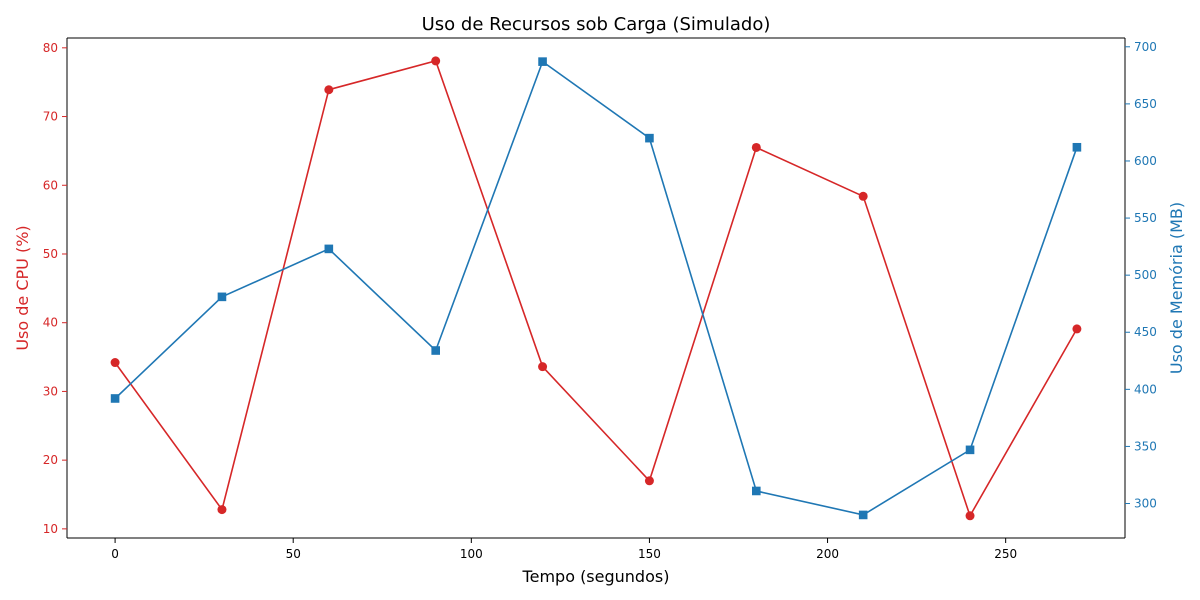 Image resolution: width=1200 pixels, height=600 pixels. Describe the element at coordinates (1005, 554) in the screenshot. I see `x-tick-label: 250` at that location.